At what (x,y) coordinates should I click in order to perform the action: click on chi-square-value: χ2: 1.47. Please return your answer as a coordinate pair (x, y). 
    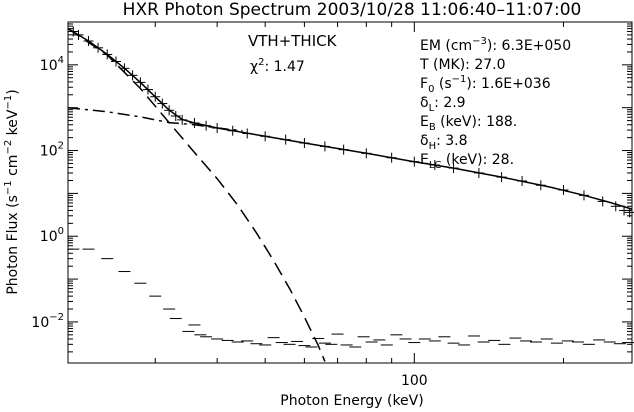
    Looking at the image, I should click on (277, 66).